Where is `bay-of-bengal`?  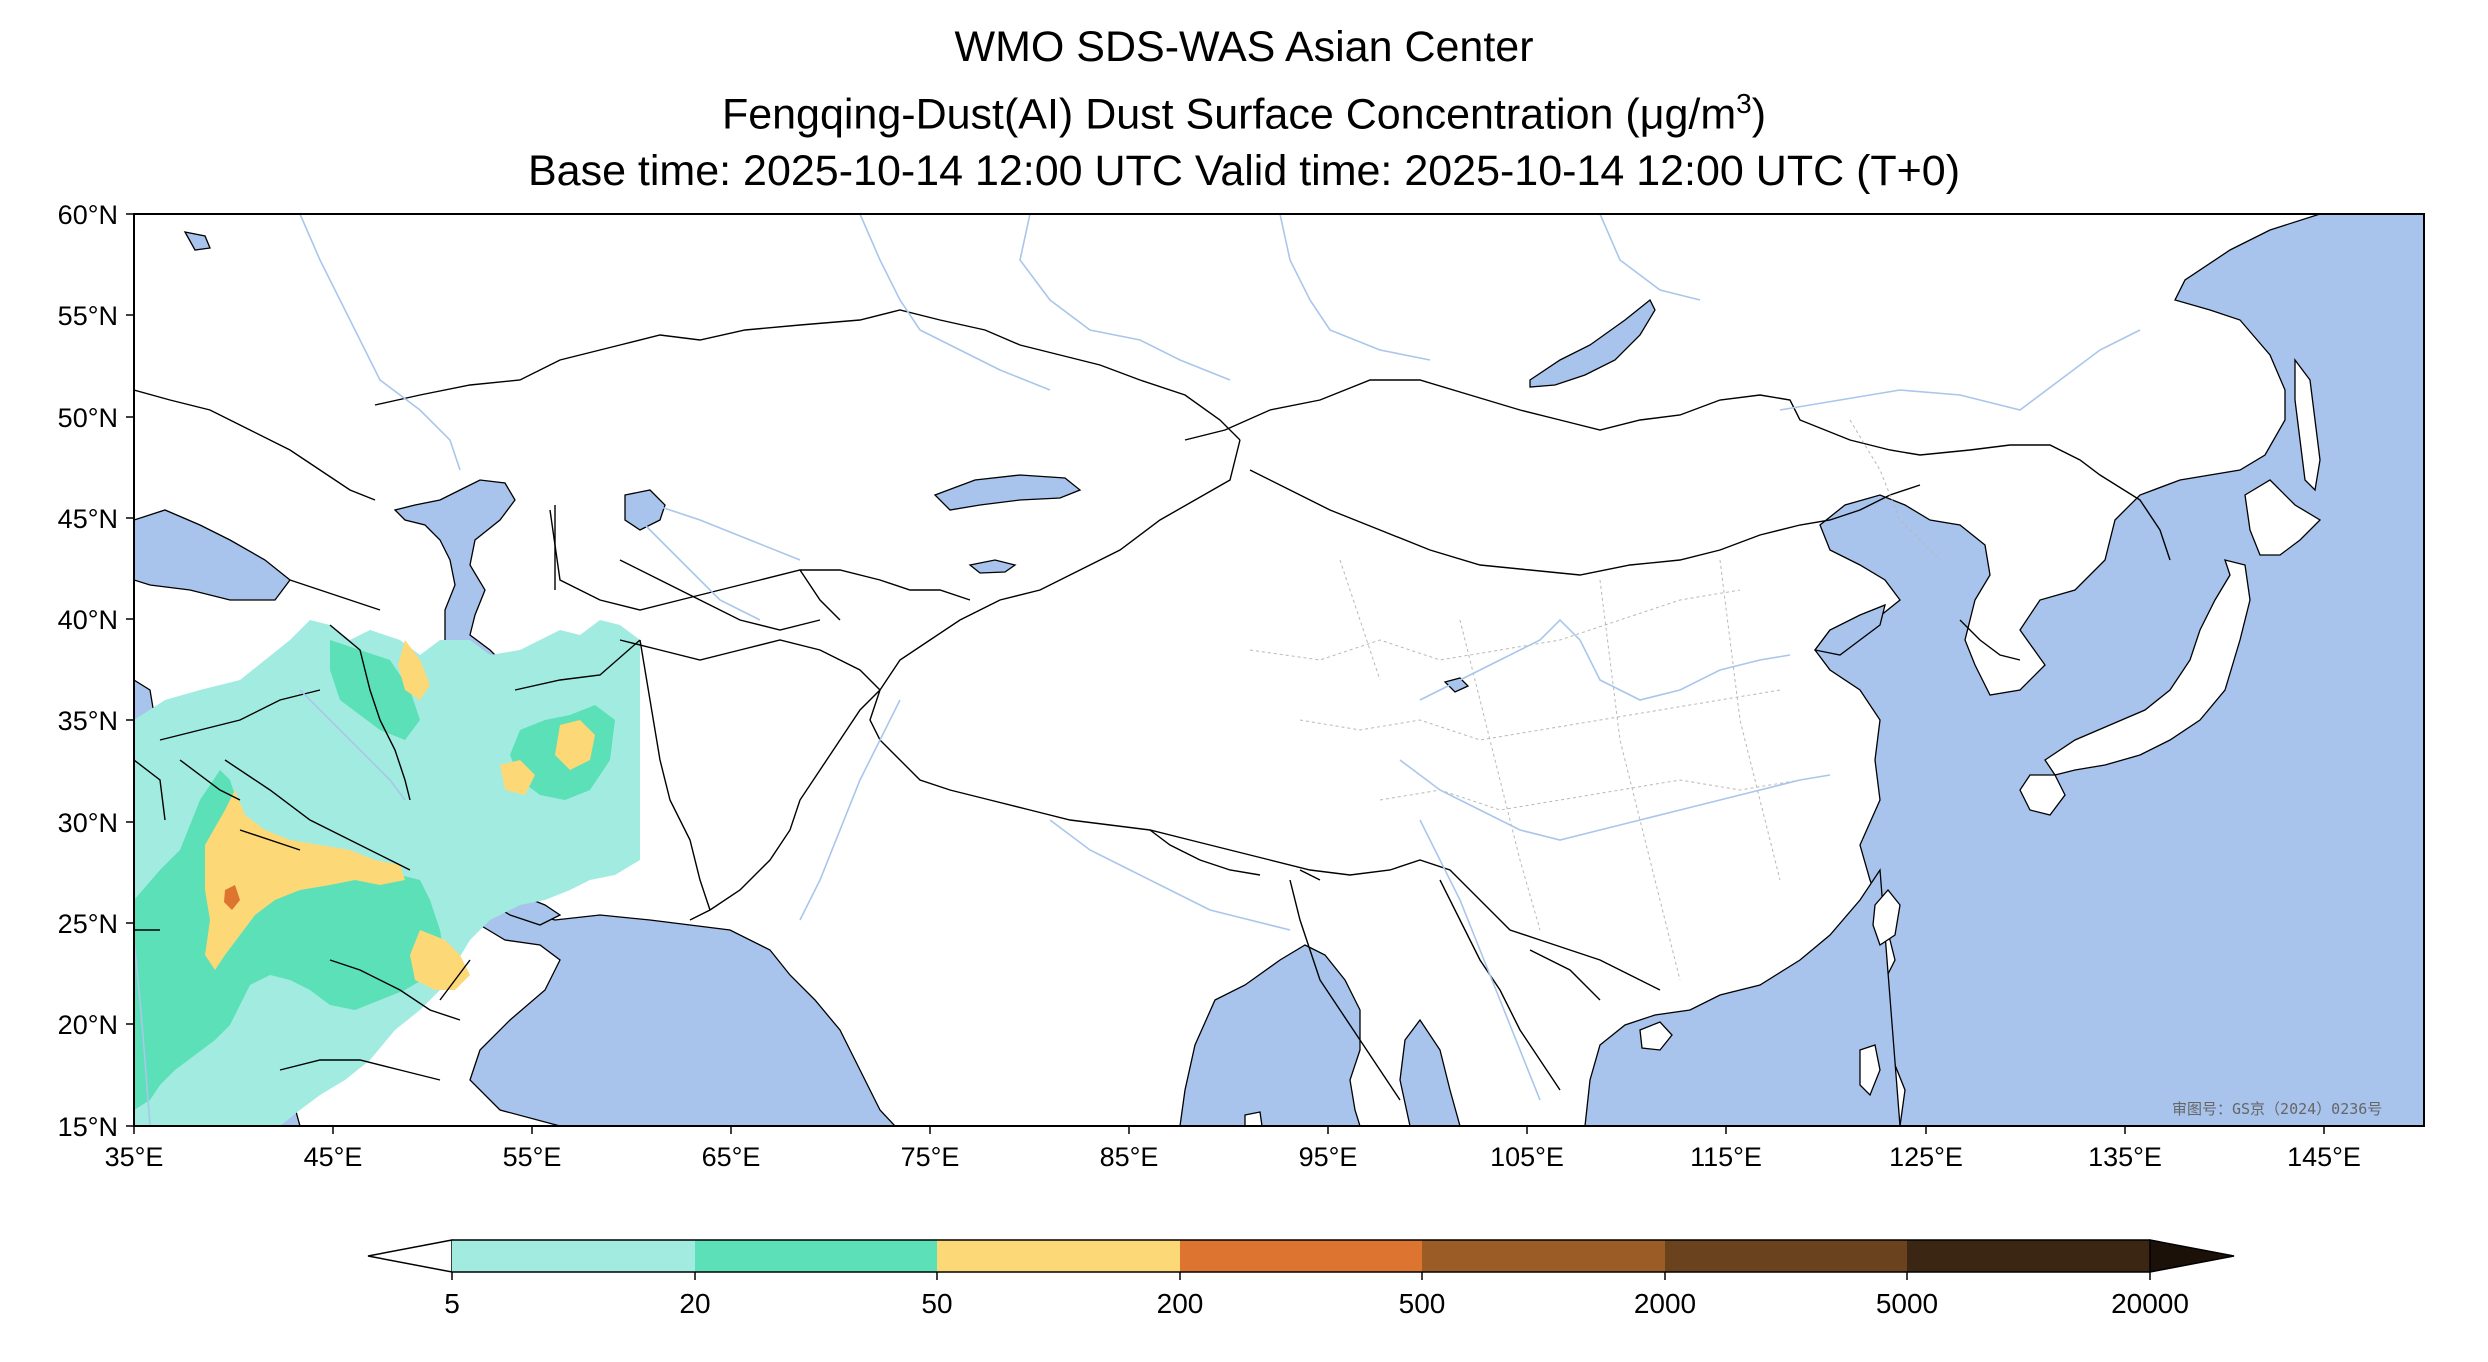 bay-of-bengal is located at coordinates (1270, 1035).